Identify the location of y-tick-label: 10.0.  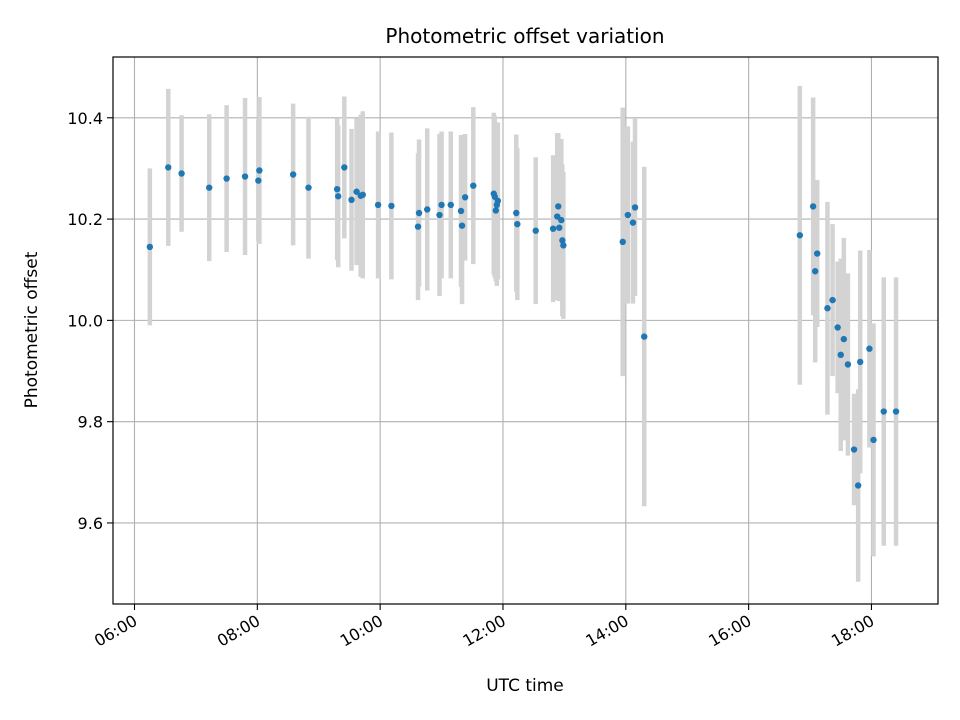
(85, 320).